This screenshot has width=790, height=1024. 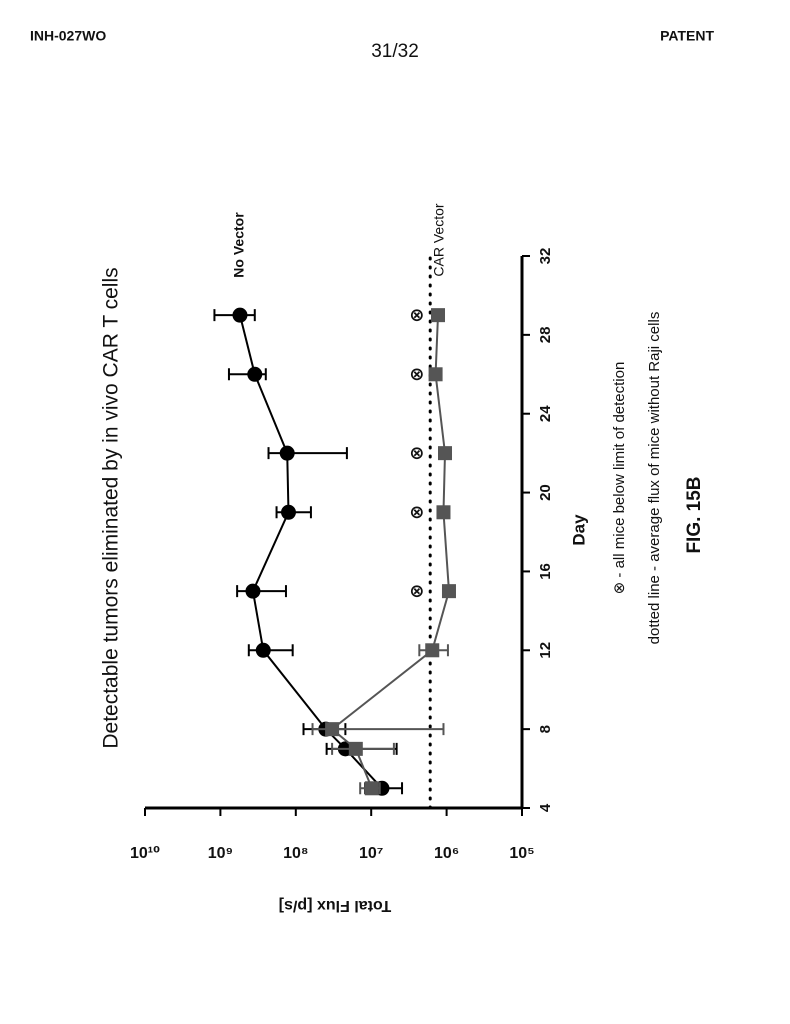 What do you see at coordinates (220, 853) in the screenshot?
I see `y-tick-label: 10⁹` at bounding box center [220, 853].